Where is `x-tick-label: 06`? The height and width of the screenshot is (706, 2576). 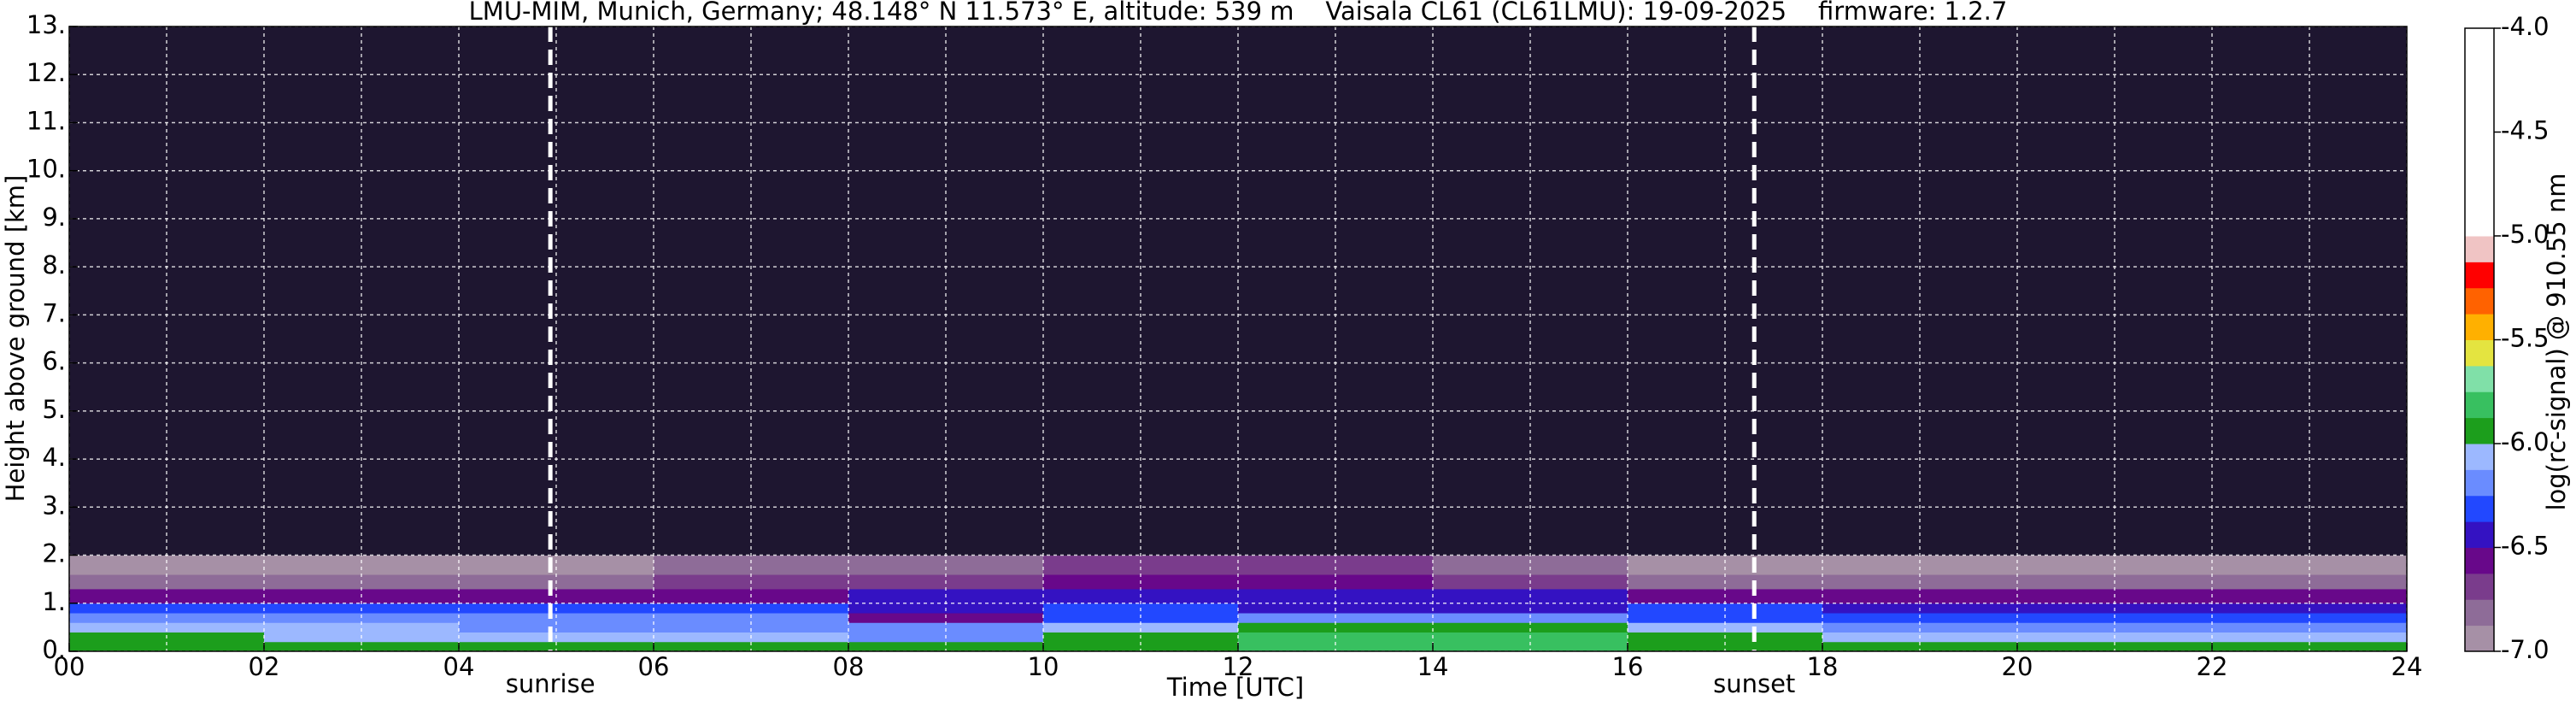 x-tick-label: 06 is located at coordinates (654, 666).